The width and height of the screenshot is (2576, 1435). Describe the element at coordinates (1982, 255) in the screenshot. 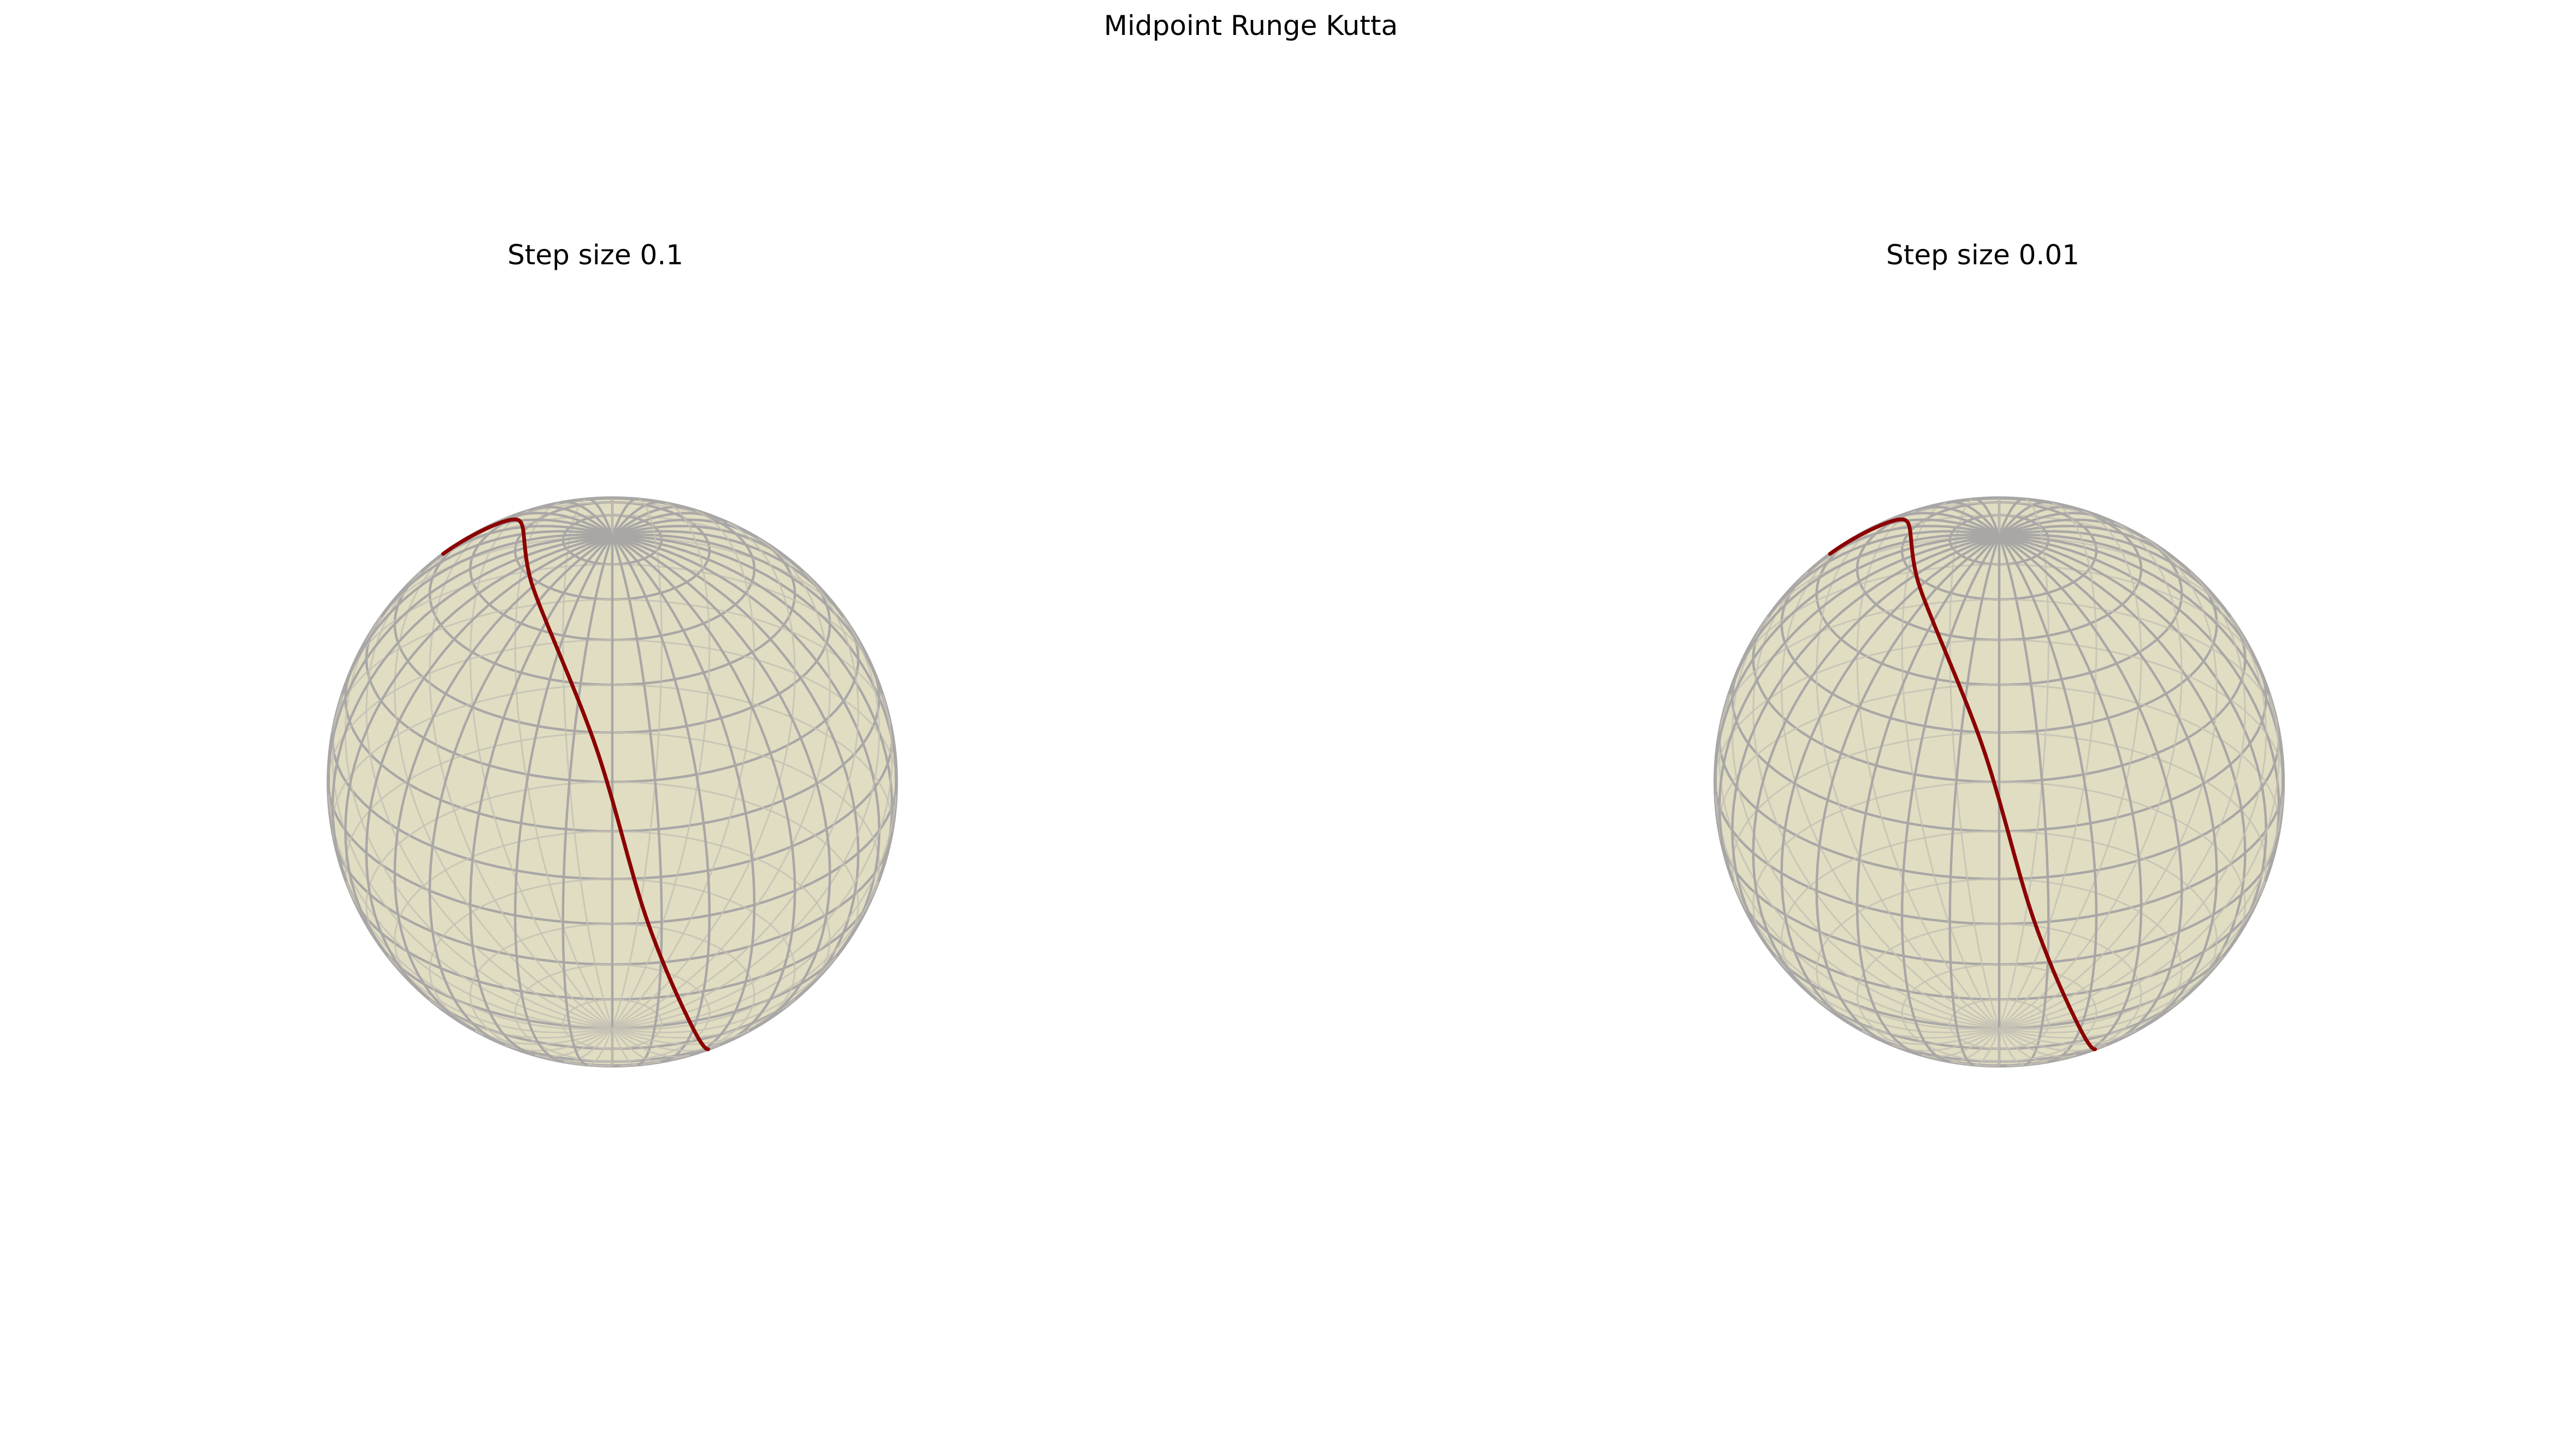

I see `subplot-title-step-0.01: Step size 0.01` at that location.